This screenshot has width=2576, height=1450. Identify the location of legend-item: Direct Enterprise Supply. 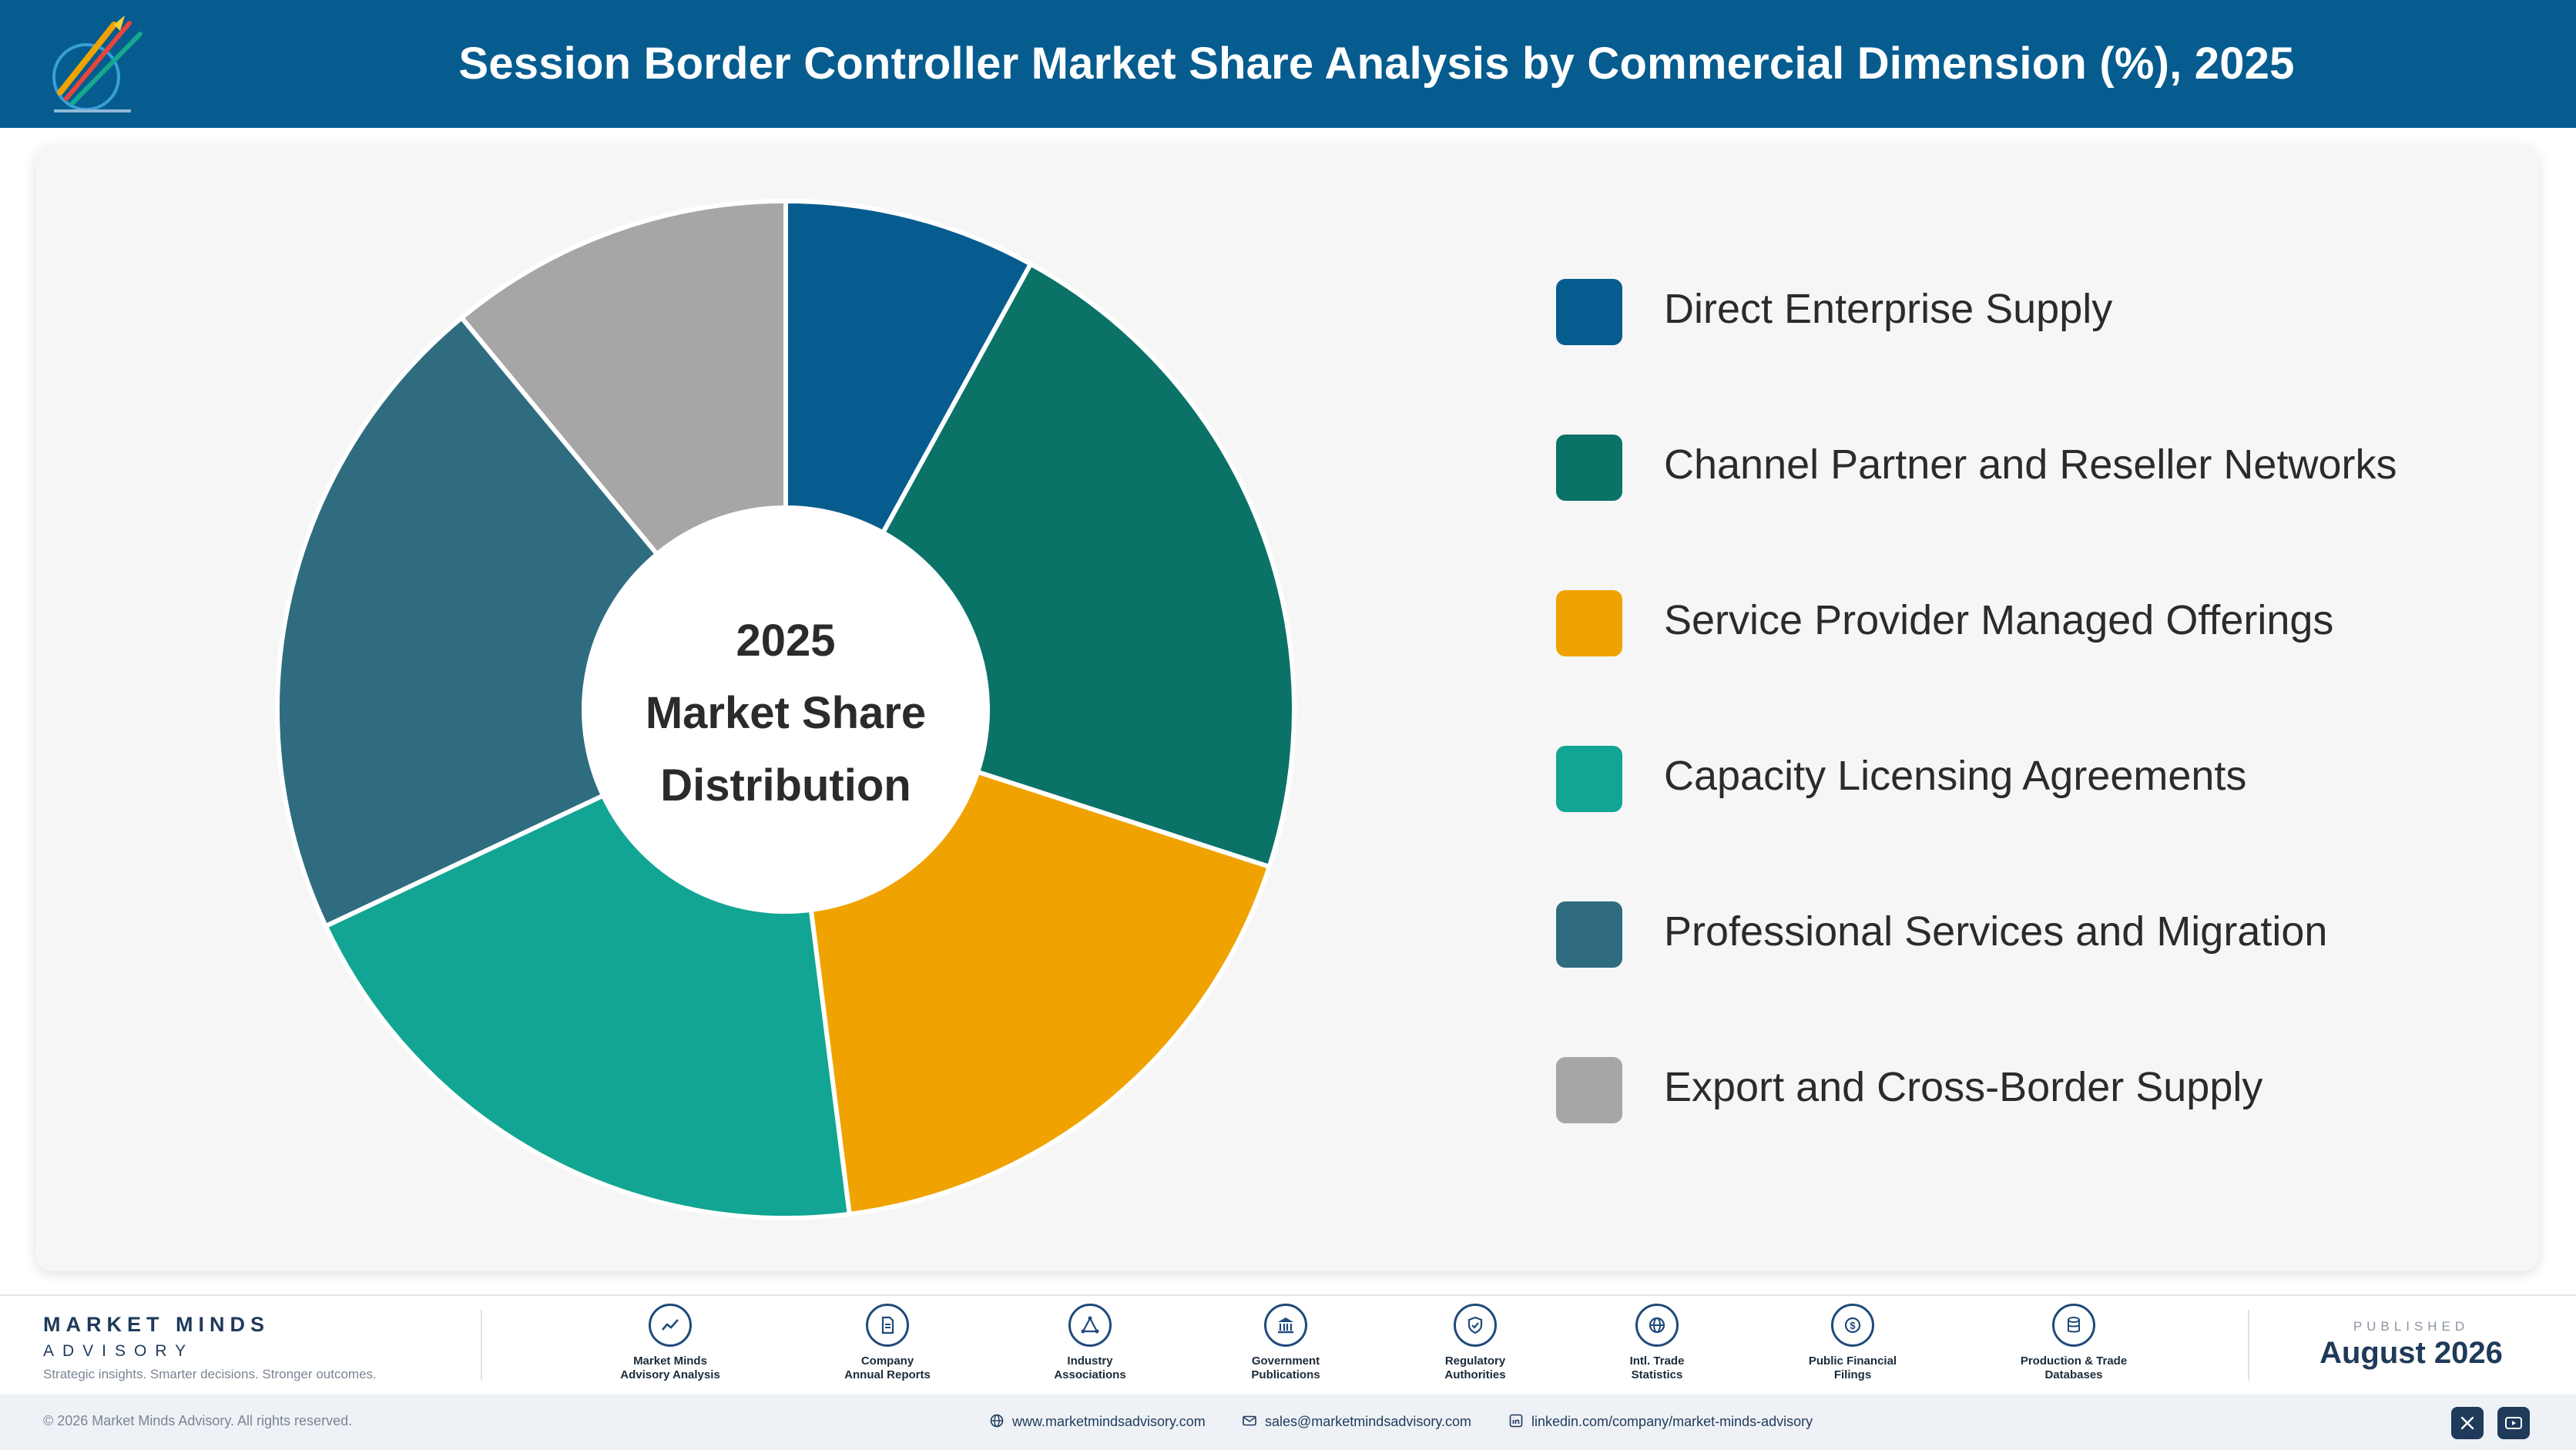
(2018, 310).